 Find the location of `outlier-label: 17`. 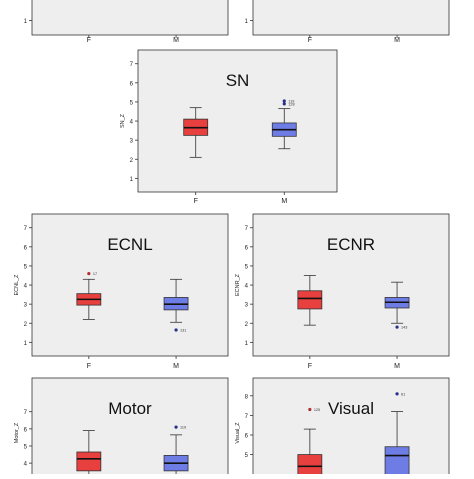

outlier-label: 17 is located at coordinates (95, 274).